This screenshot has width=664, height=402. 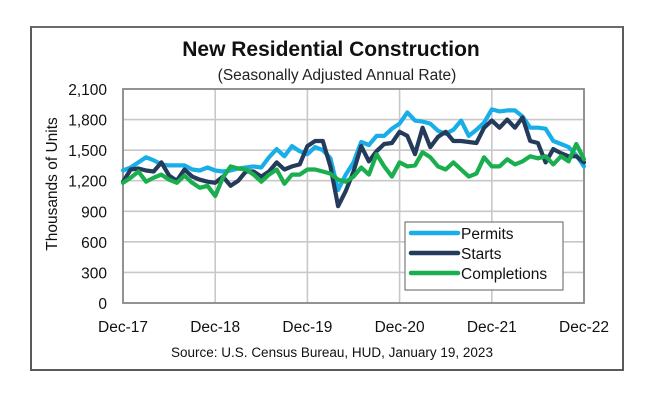 I want to click on series-line-permits, so click(x=353, y=149).